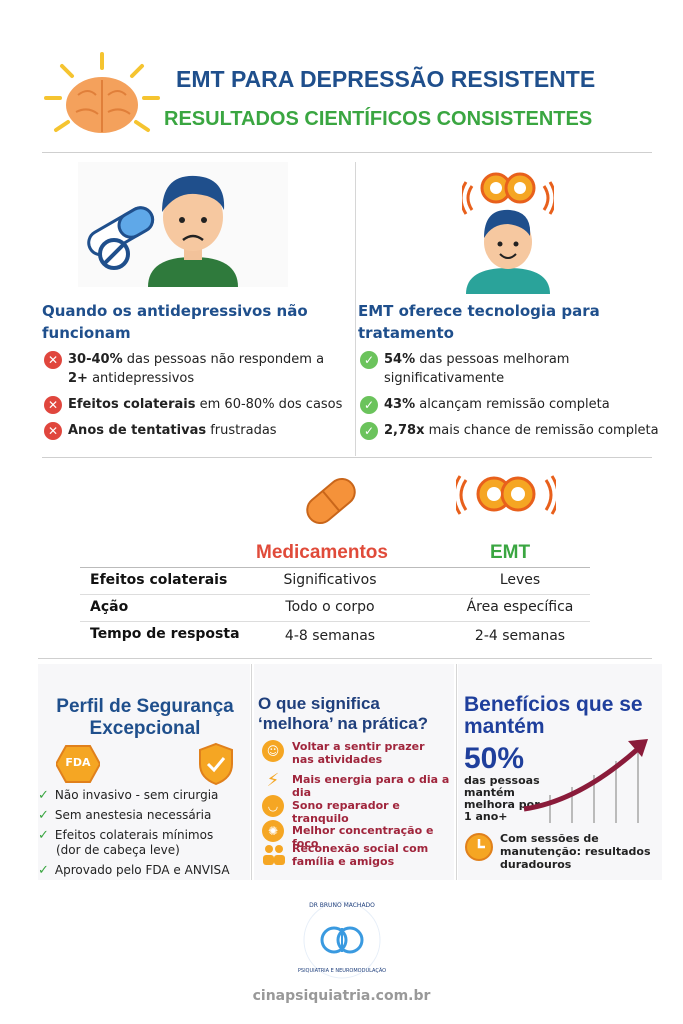 This screenshot has height=1024, width=683. What do you see at coordinates (330, 580) in the screenshot?
I see `row-value-medicamentos: Significativos` at bounding box center [330, 580].